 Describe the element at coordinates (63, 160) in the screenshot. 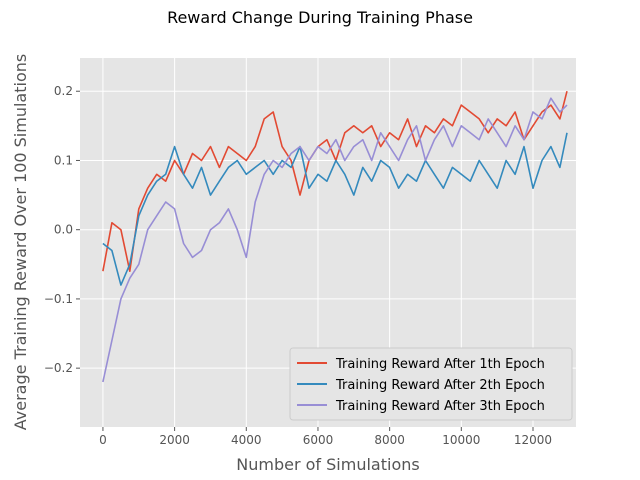

I see `y-tick-label: 0.1` at that location.